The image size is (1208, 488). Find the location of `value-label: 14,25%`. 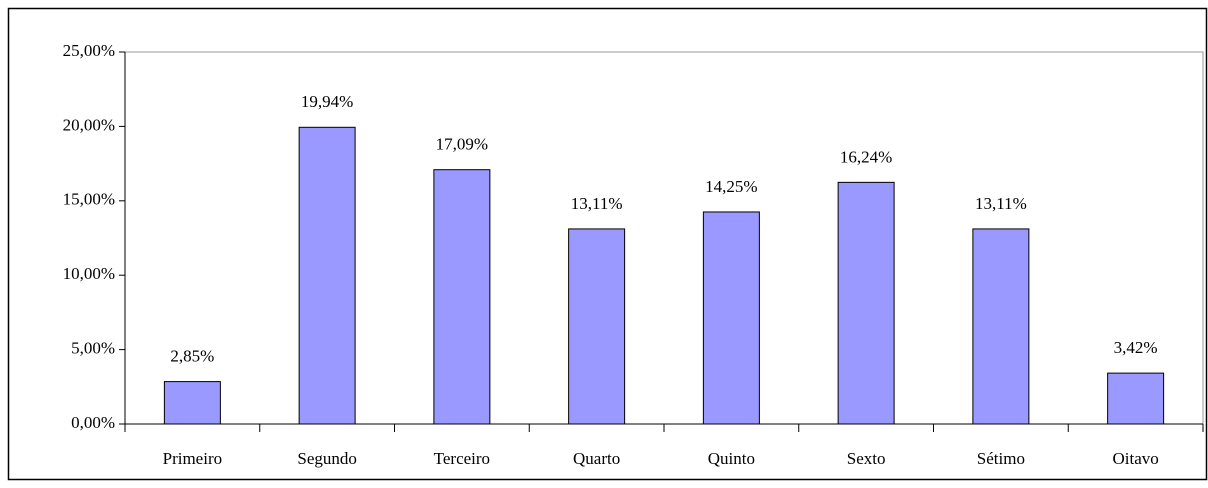

value-label: 14,25% is located at coordinates (731, 186).